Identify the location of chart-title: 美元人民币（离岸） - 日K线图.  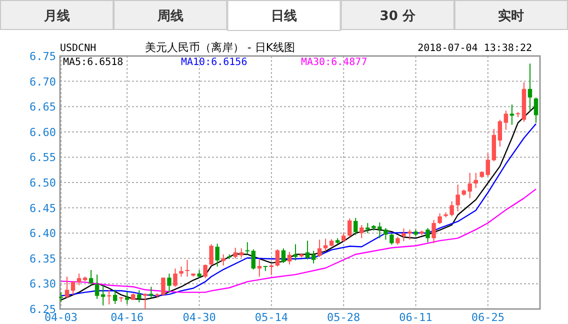
(220, 47).